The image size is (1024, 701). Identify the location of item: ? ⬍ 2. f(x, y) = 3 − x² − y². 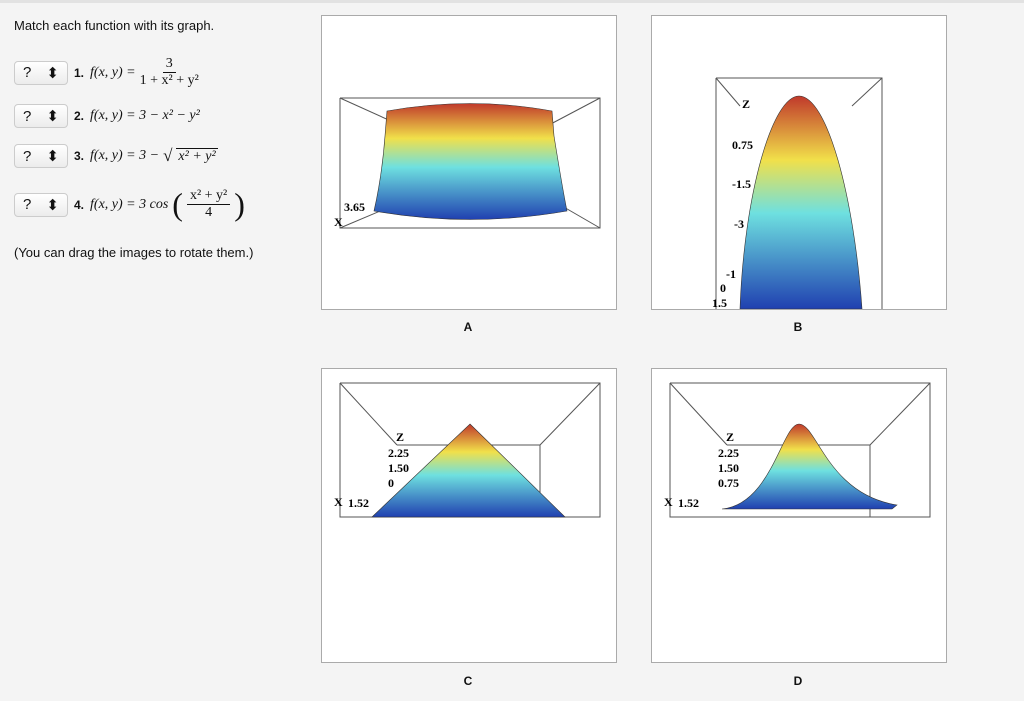
(107, 116).